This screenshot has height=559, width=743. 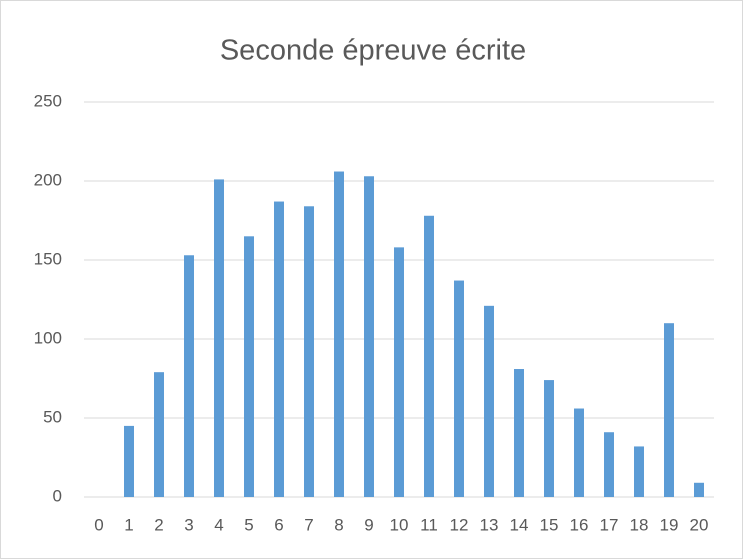 I want to click on x-tick-label: 12, so click(x=459, y=524).